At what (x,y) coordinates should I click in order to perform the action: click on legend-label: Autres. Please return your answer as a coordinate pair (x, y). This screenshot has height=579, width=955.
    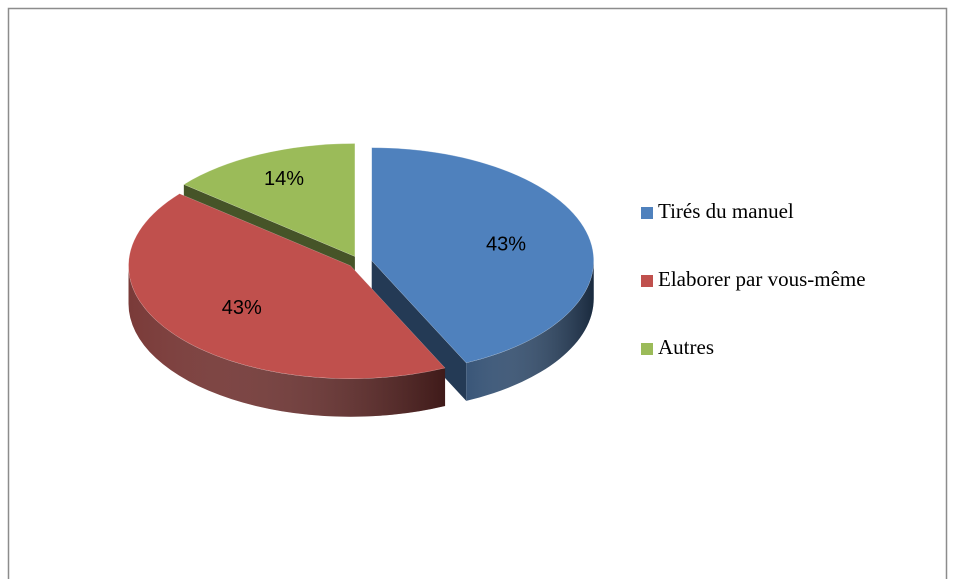
    Looking at the image, I should click on (686, 347).